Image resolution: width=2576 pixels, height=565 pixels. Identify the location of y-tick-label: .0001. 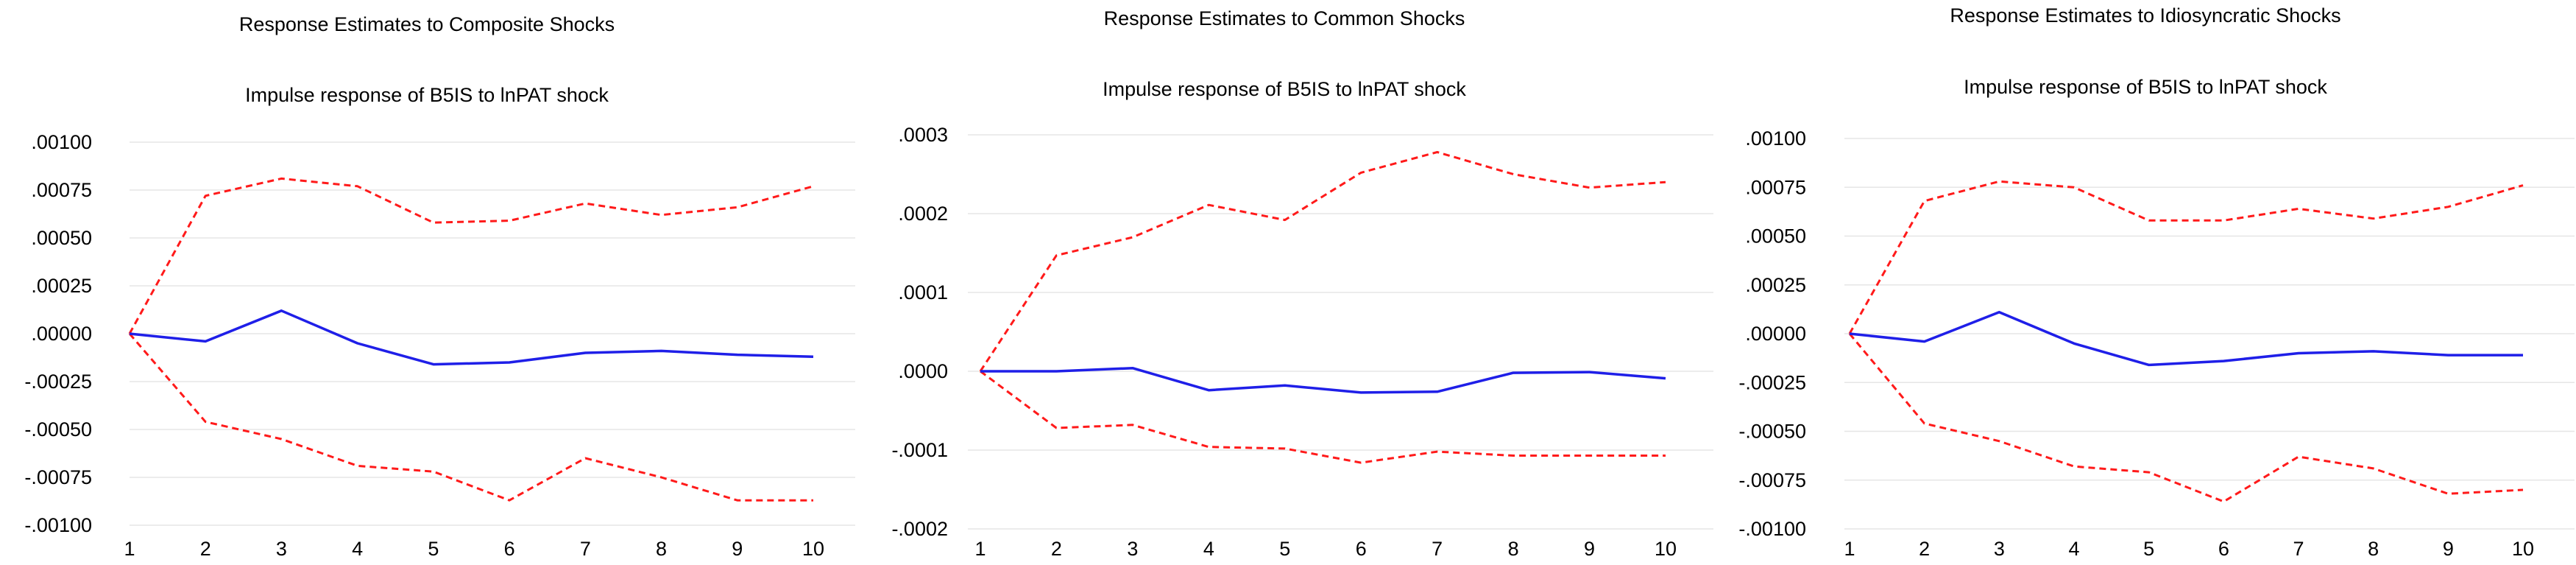
(923, 292).